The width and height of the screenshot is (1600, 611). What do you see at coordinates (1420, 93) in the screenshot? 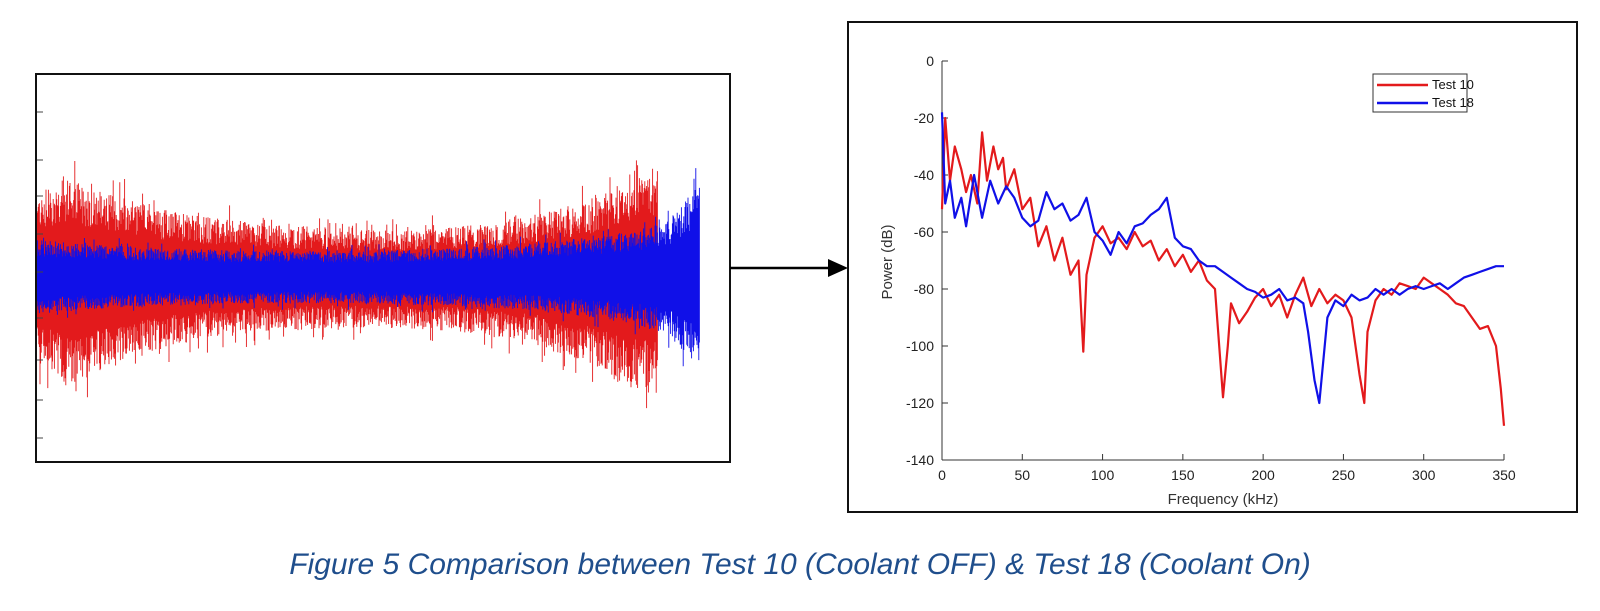
I see `legend-box` at bounding box center [1420, 93].